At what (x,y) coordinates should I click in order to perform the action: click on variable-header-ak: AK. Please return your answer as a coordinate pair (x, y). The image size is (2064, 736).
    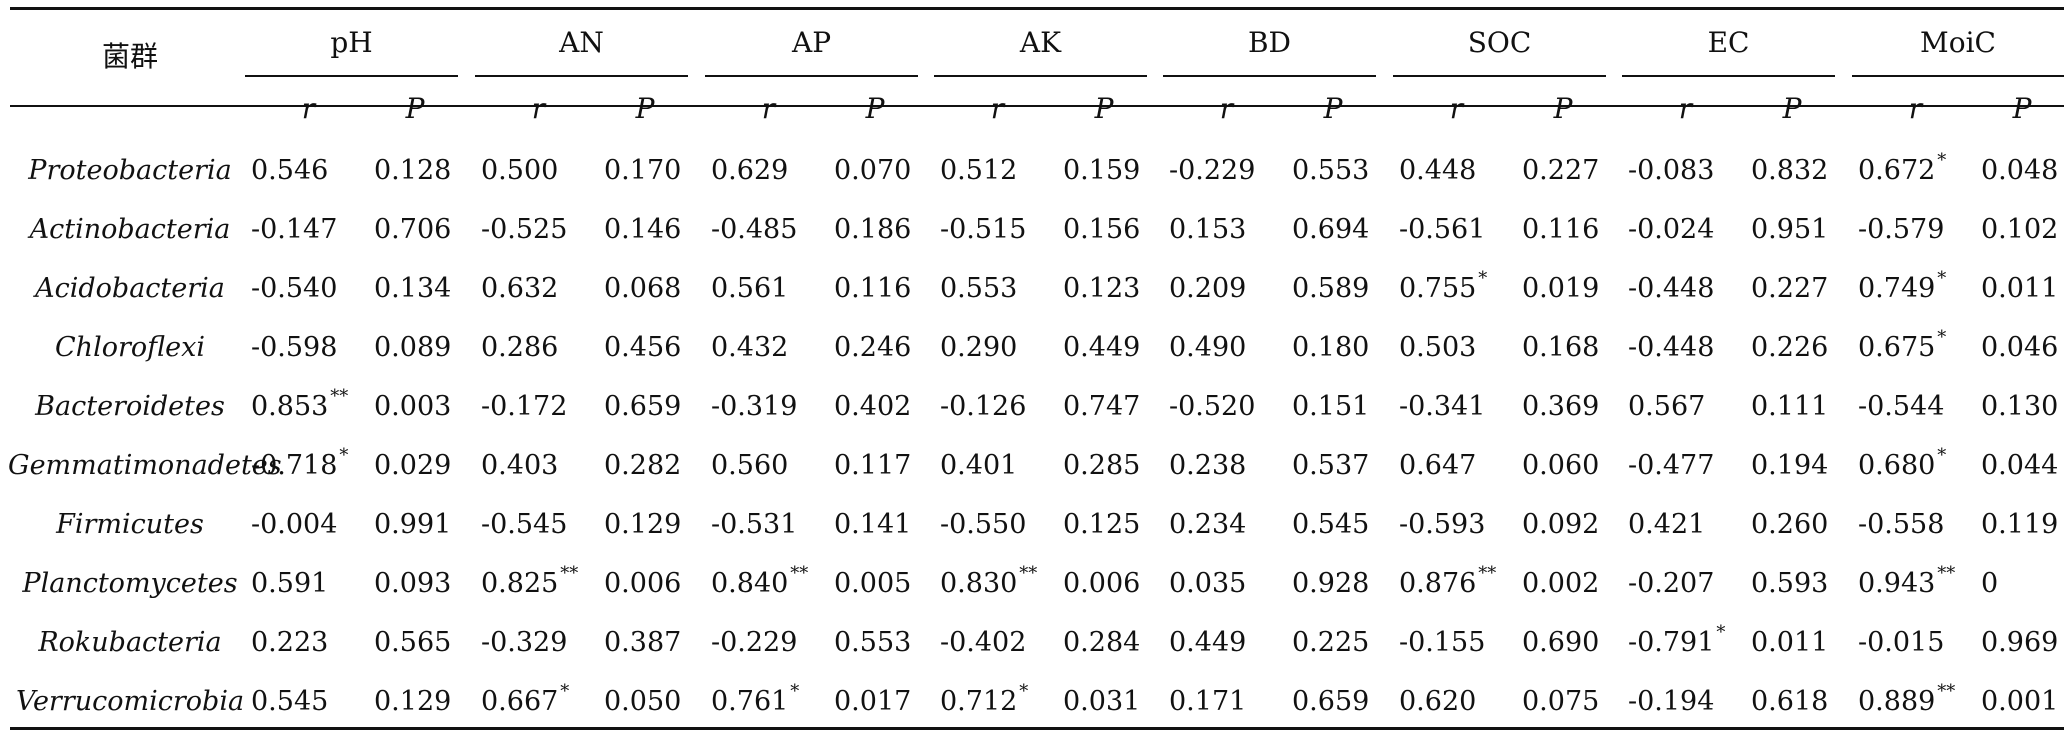
    Looking at the image, I should click on (1040, 42).